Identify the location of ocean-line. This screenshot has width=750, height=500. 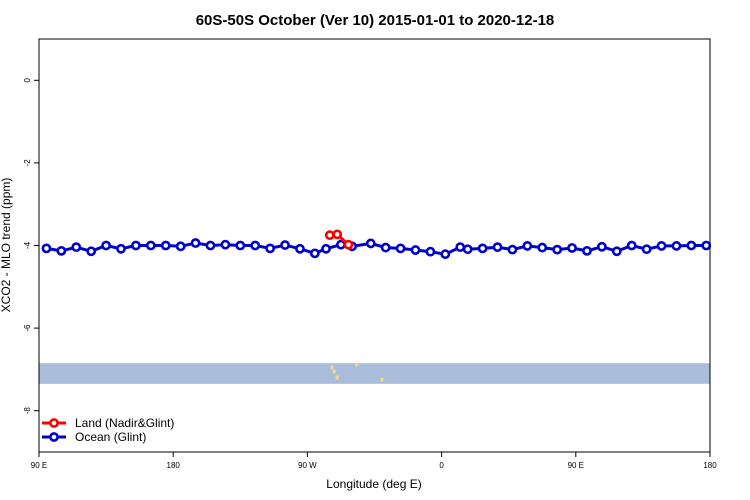
(376, 248).